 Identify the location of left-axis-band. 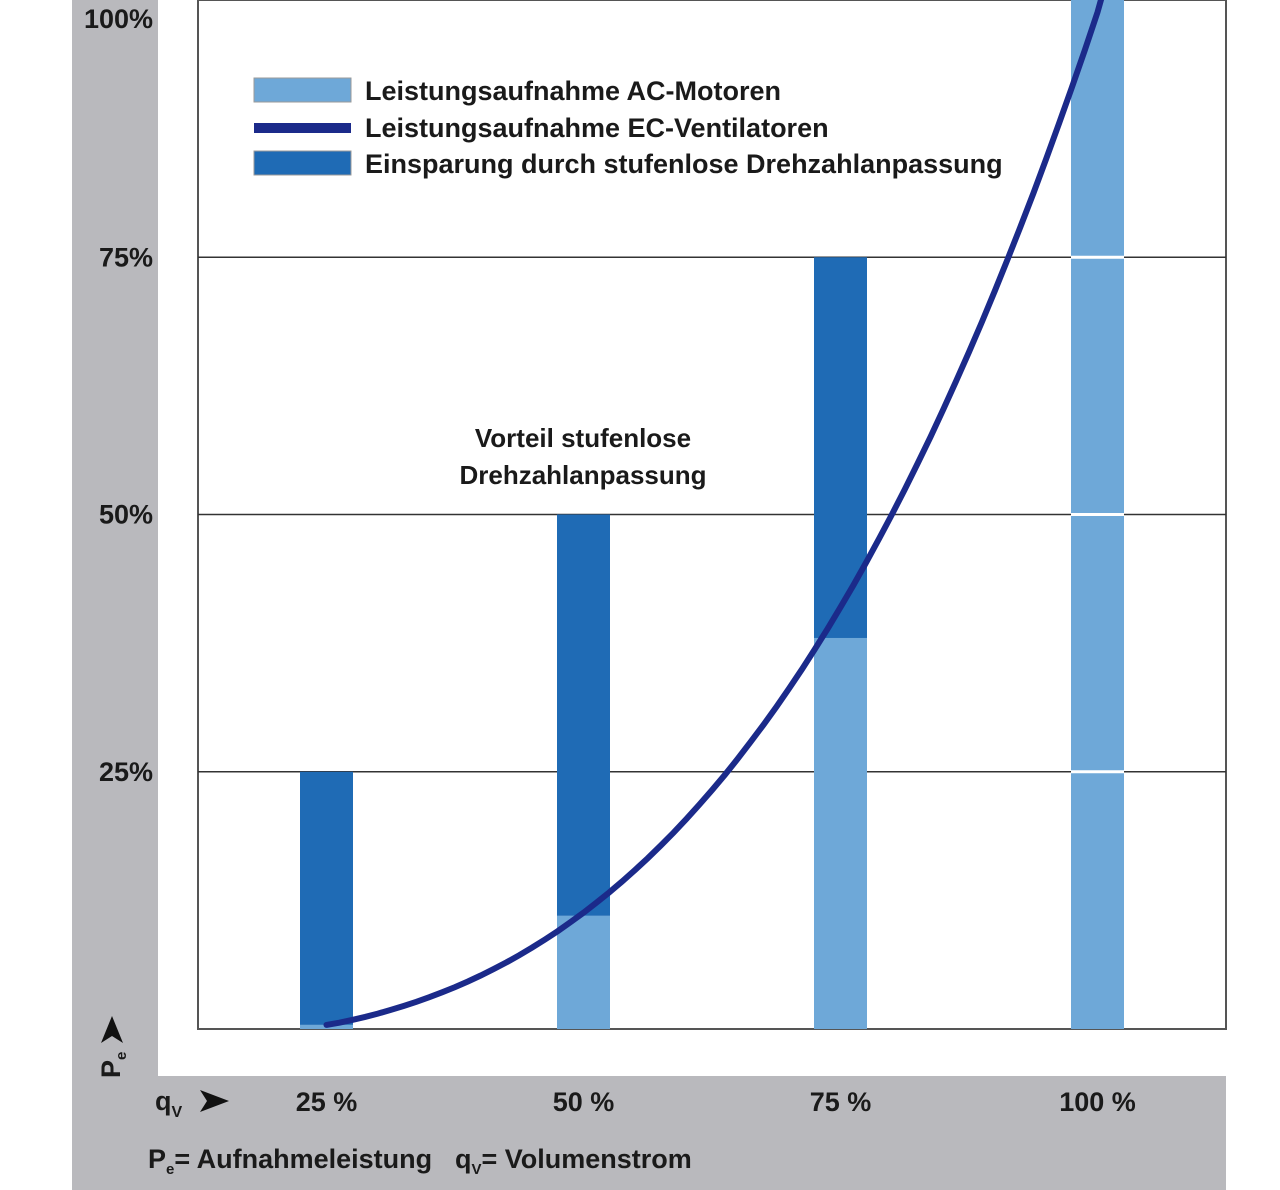
(115, 595).